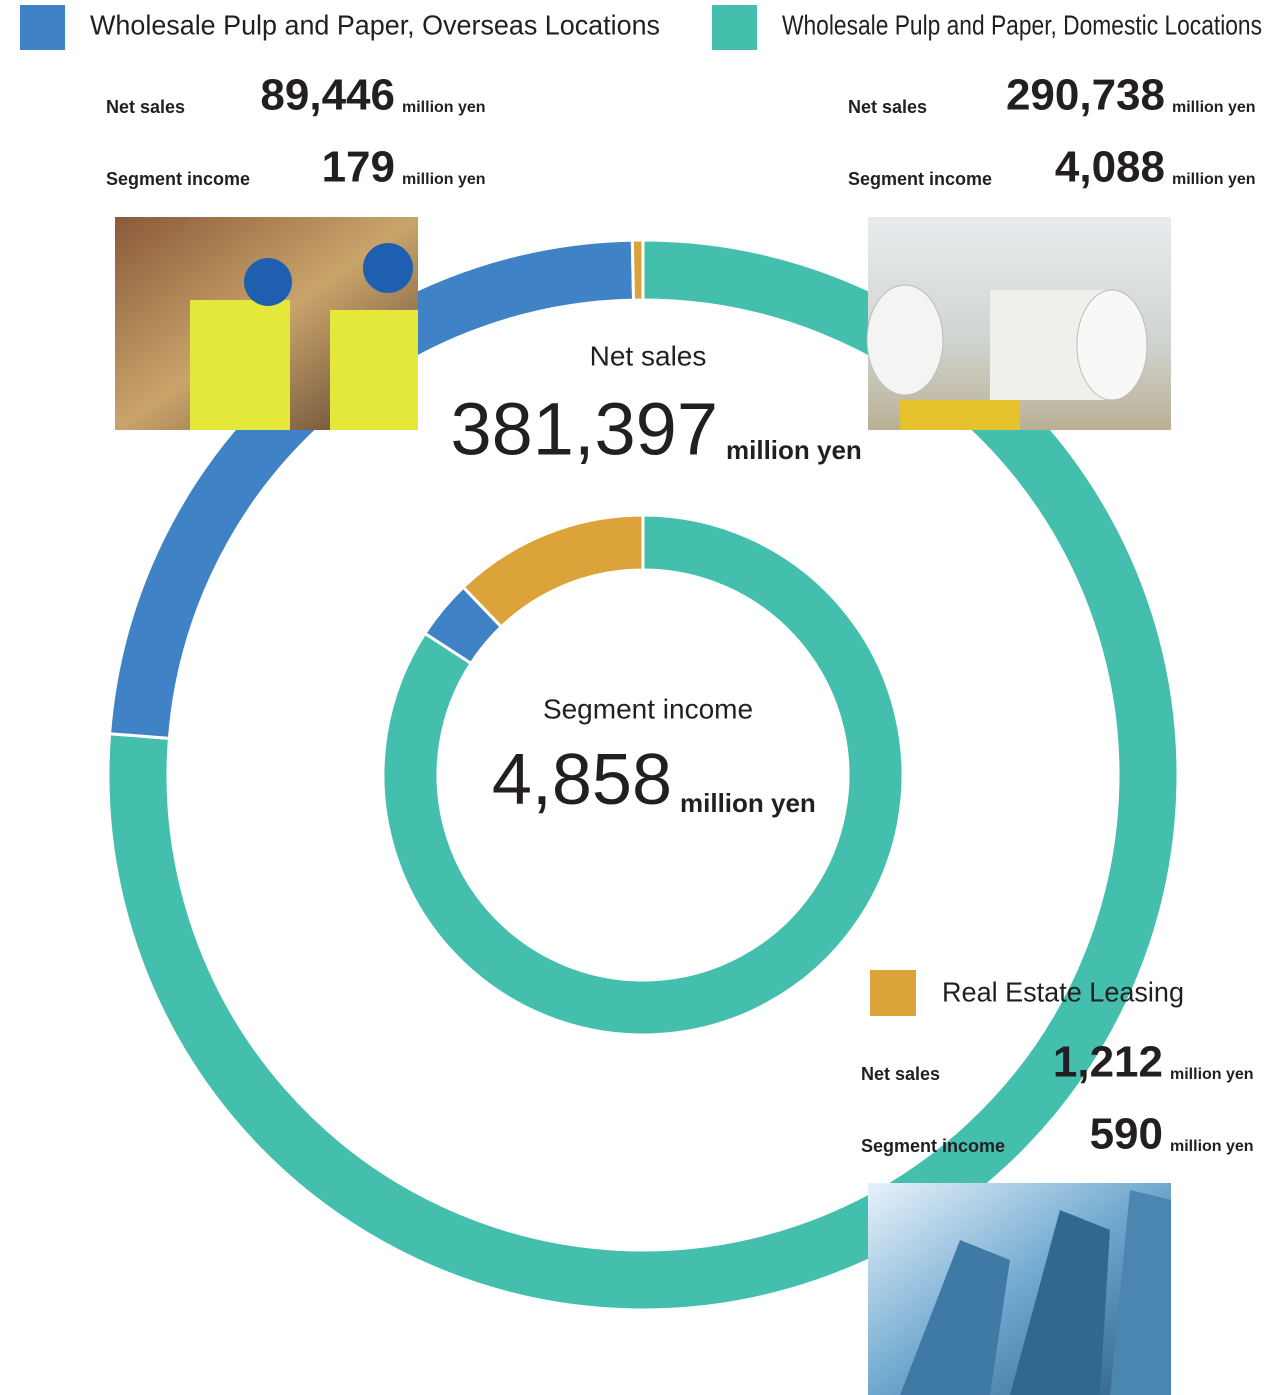 Image resolution: width=1268 pixels, height=1395 pixels. I want to click on metric-value: 89,446, so click(327, 95).